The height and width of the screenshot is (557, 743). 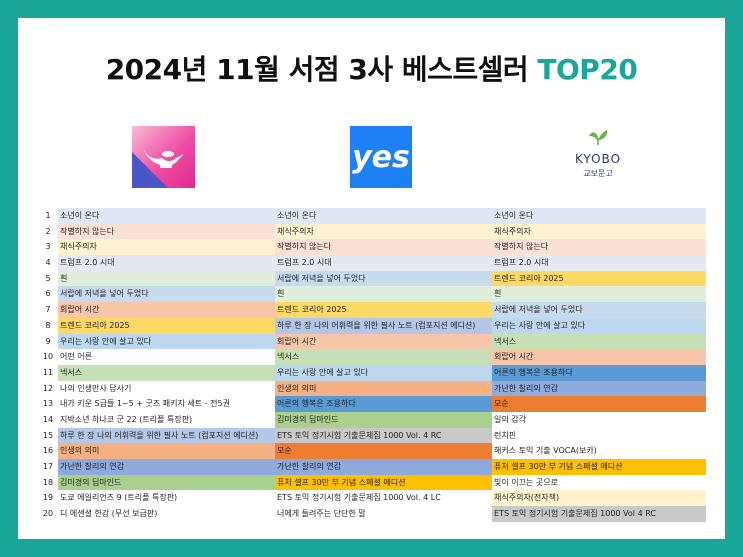 I want to click on yes24-cell: 가난한 찰리의 연감, so click(x=383, y=467).